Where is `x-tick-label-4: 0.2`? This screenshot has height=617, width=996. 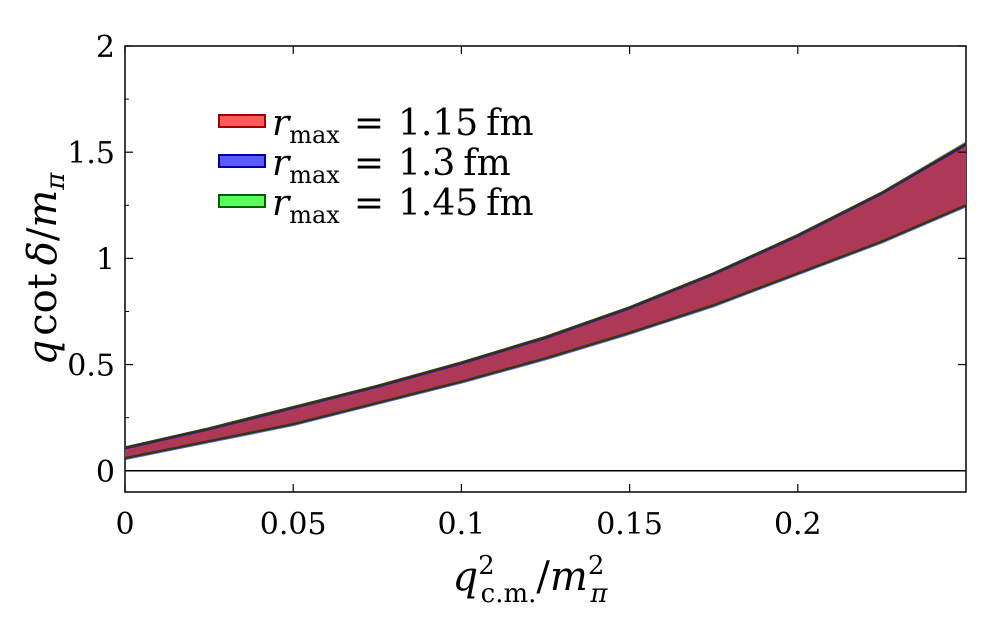 x-tick-label-4: 0.2 is located at coordinates (798, 524).